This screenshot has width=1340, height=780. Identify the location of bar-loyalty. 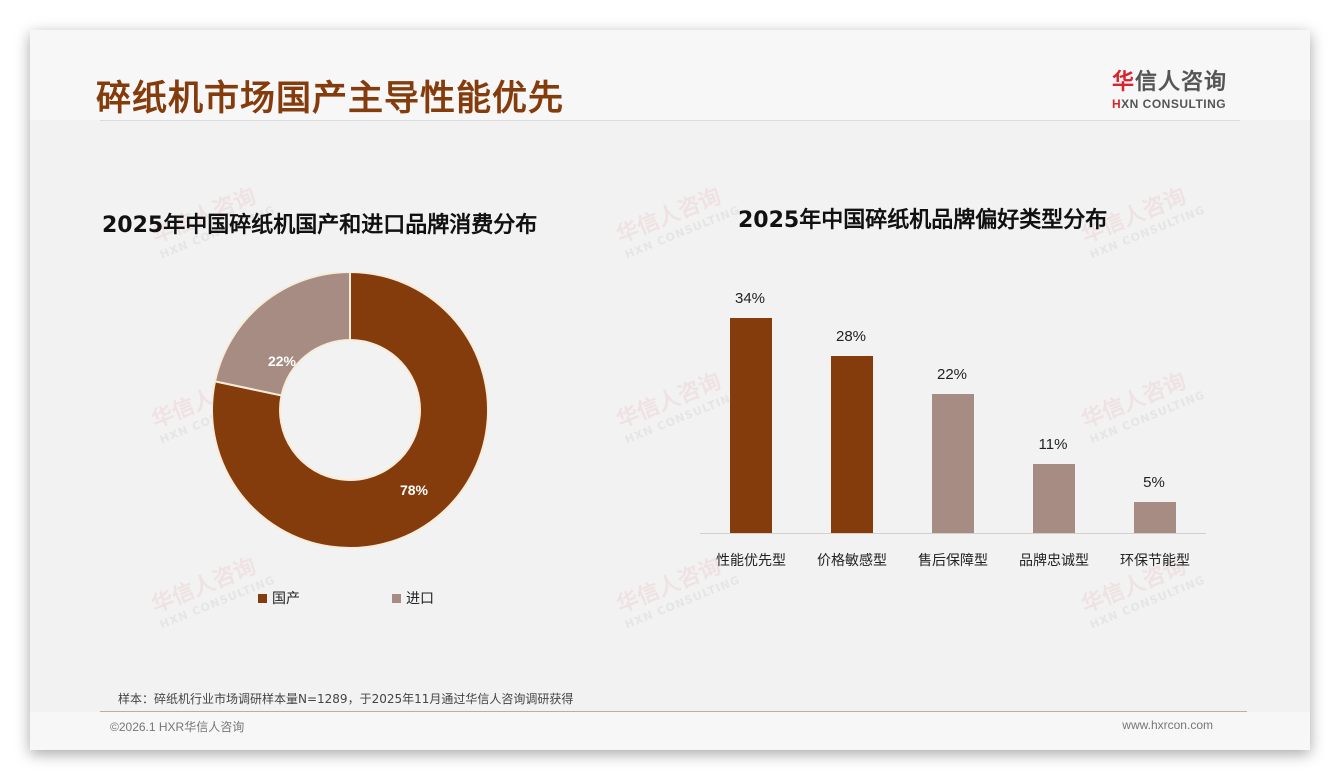
(1054, 498).